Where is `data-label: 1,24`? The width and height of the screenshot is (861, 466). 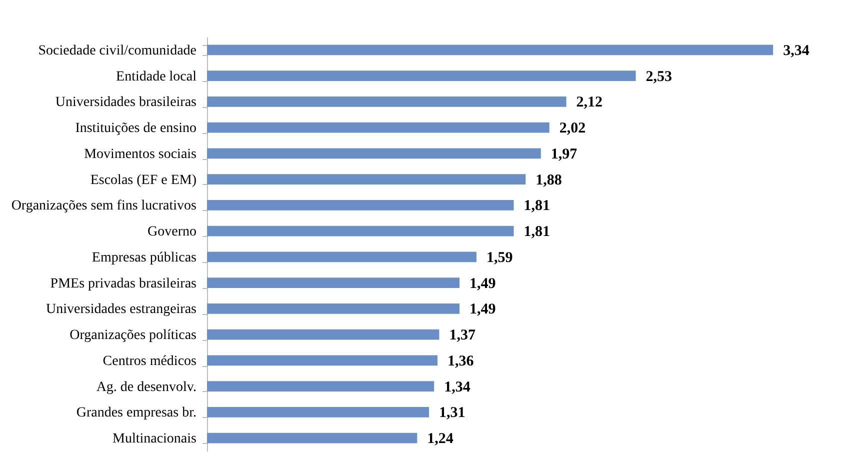 data-label: 1,24 is located at coordinates (440, 439).